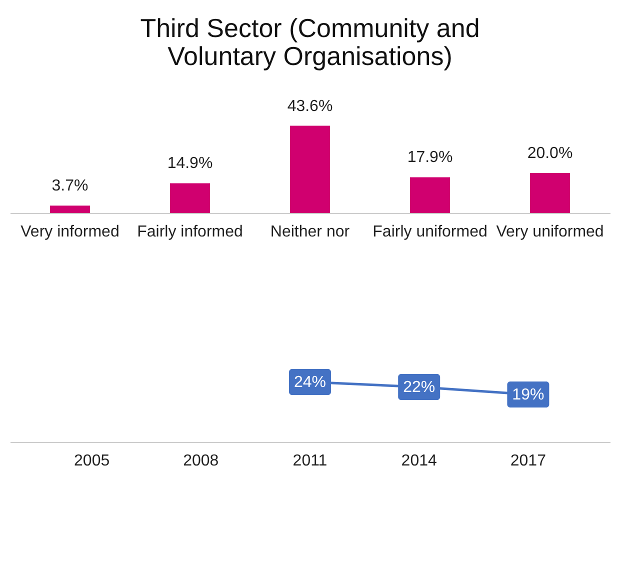  Describe the element at coordinates (310, 41) in the screenshot. I see `chart-title: Third Sector (Community and Voluntary Organisations)` at that location.